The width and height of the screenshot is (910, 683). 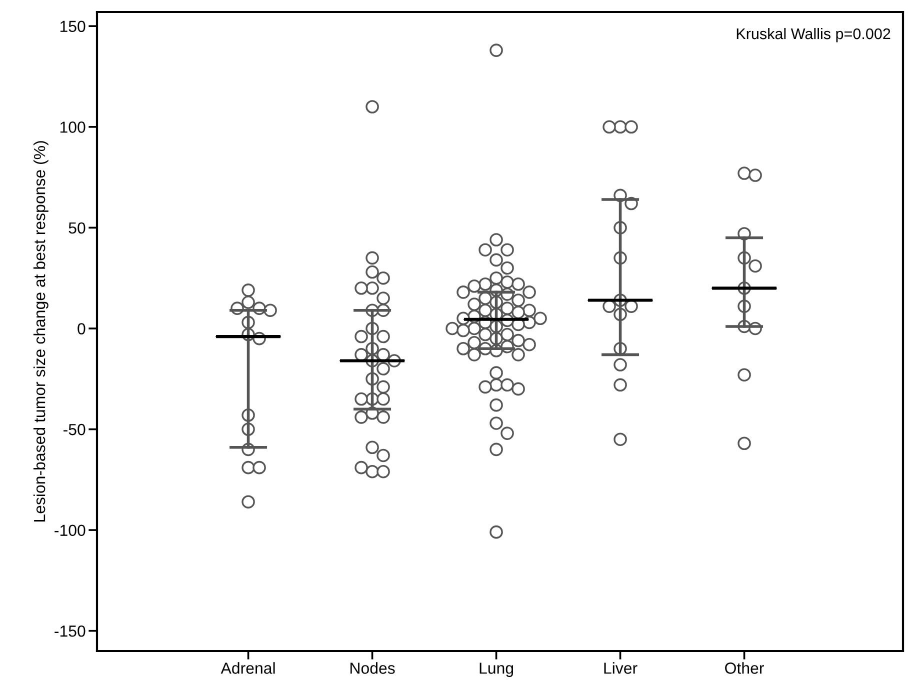 I want to click on x-tick-label: Adrenal, so click(x=247, y=668).